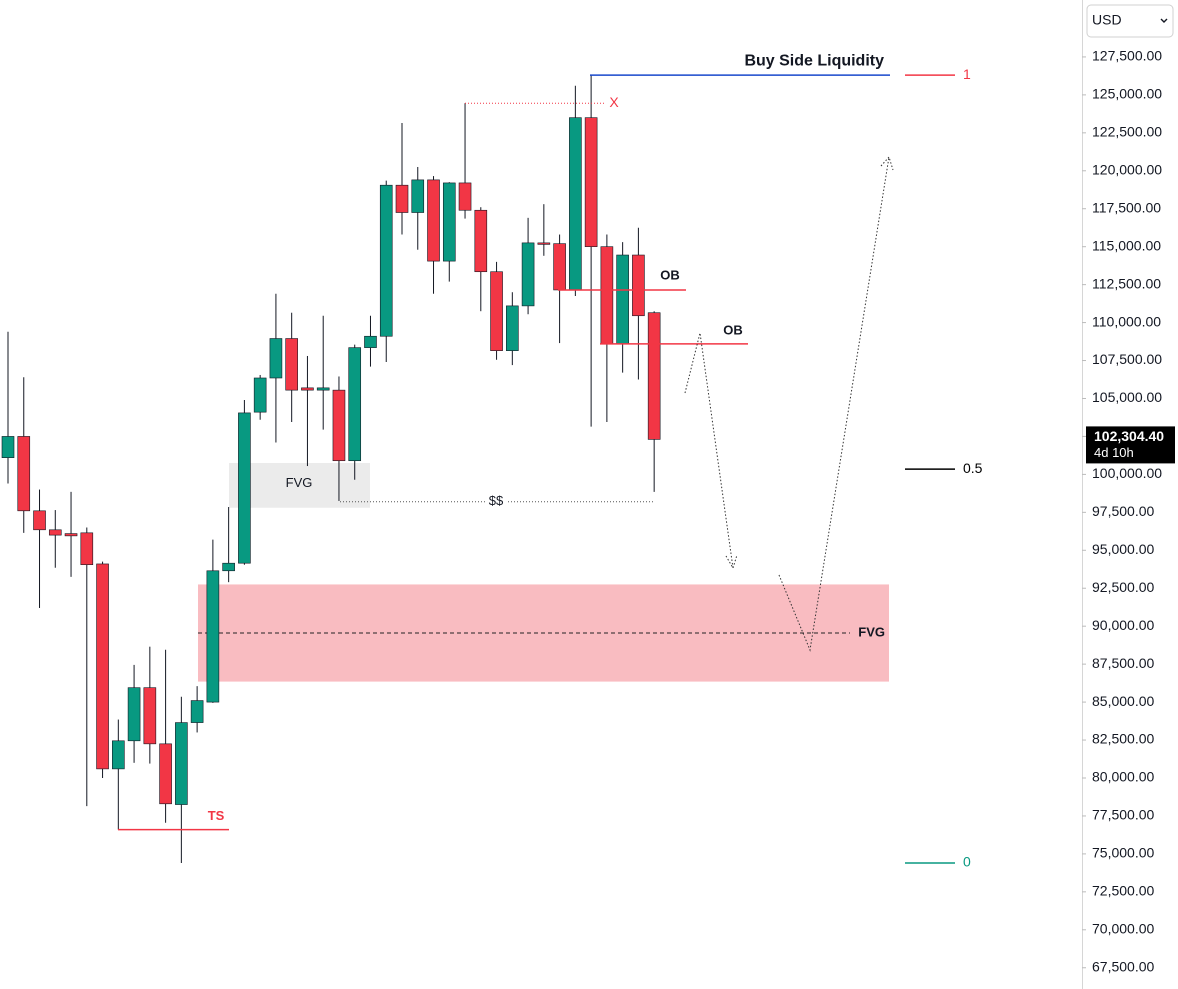 The image size is (1178, 989). I want to click on projection-paths, so click(789, 404).